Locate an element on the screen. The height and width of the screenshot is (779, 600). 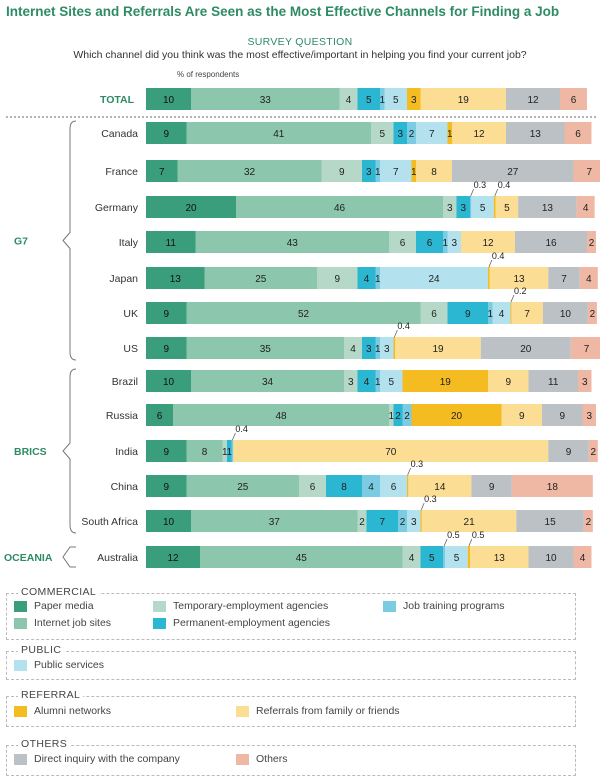
data-label: 12 is located at coordinates (173, 558).